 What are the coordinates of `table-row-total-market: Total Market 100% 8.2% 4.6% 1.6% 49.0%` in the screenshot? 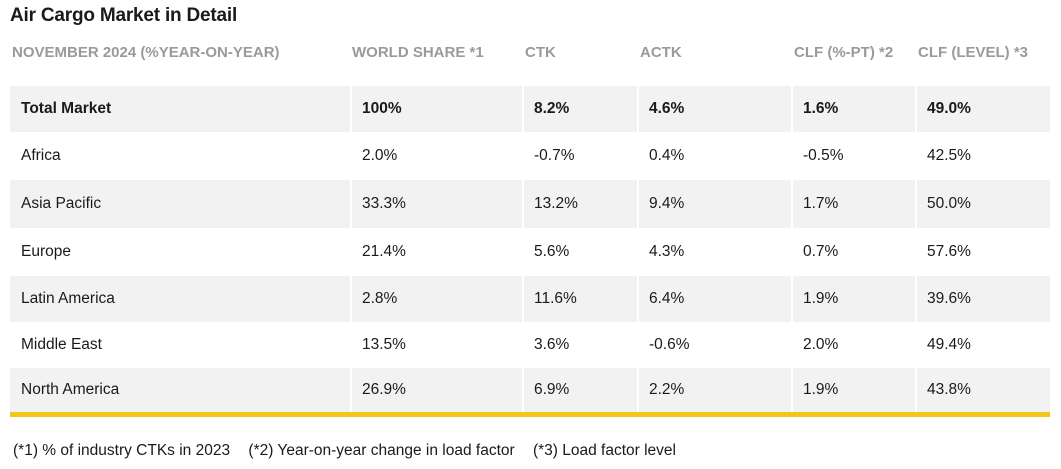 It's located at (530, 109).